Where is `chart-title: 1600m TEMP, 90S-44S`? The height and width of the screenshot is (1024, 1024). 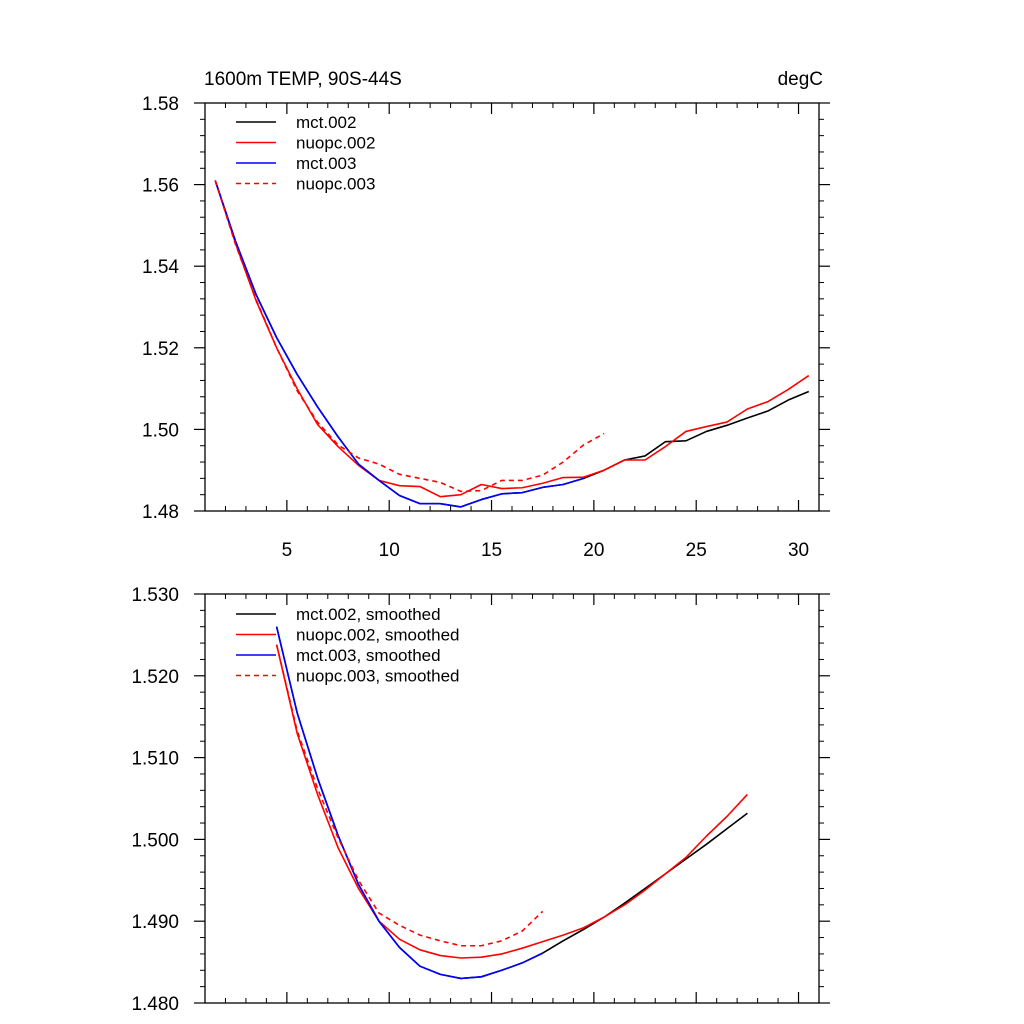
chart-title: 1600m TEMP, 90S-44S is located at coordinates (303, 79).